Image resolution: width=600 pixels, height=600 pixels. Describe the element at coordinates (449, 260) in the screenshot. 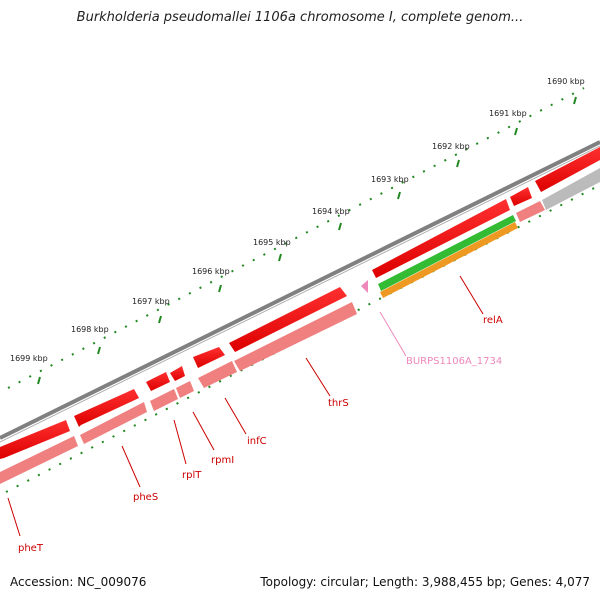

I see `rrna-orange` at that location.